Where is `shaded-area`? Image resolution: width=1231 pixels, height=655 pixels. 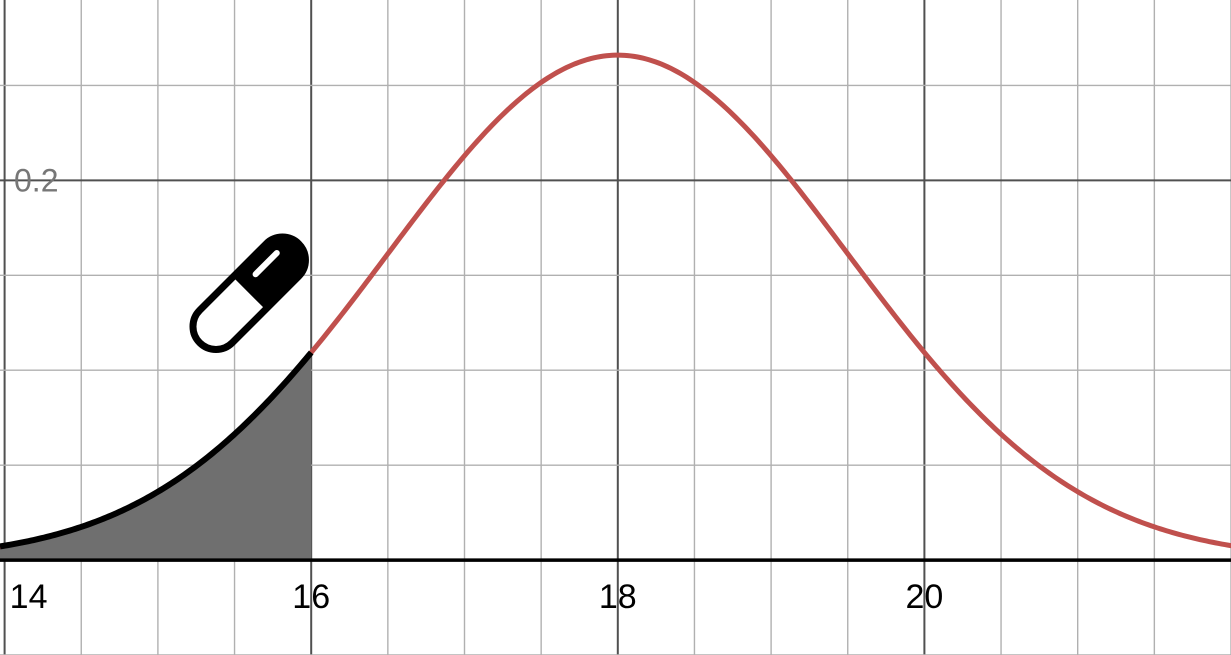
shaded-area is located at coordinates (155, 456).